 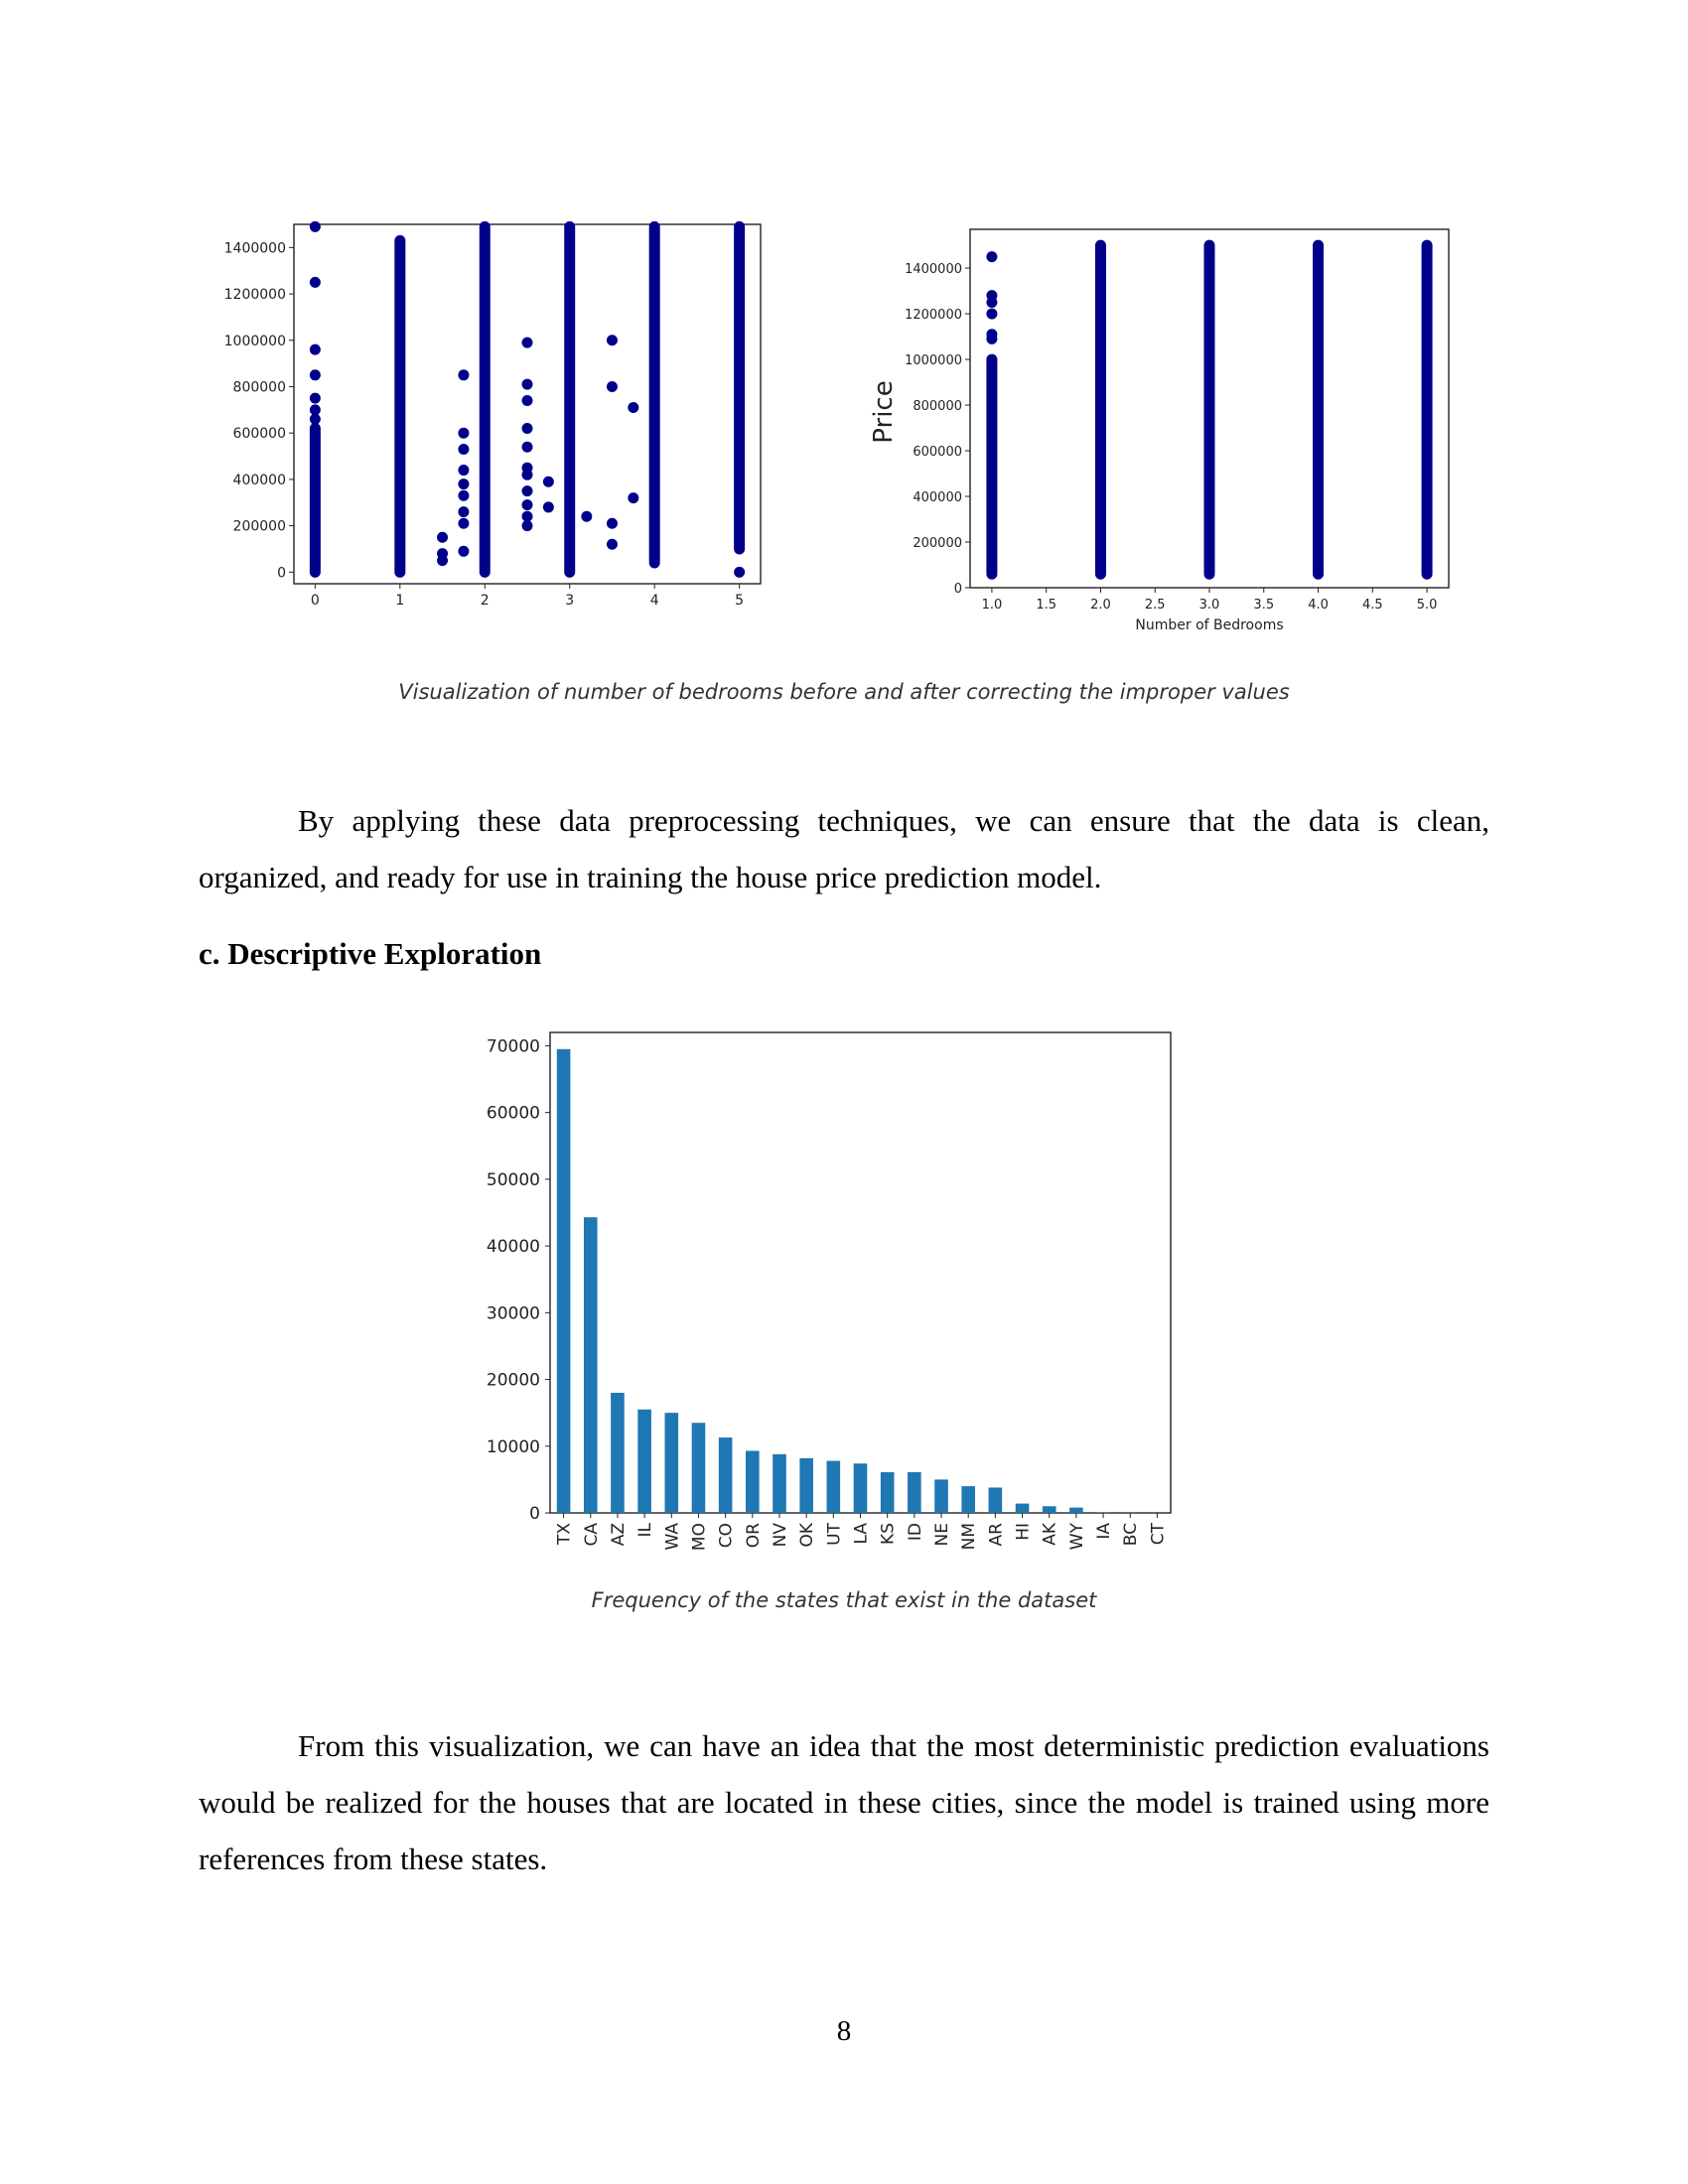 What do you see at coordinates (725, 1475) in the screenshot?
I see `bar-co` at bounding box center [725, 1475].